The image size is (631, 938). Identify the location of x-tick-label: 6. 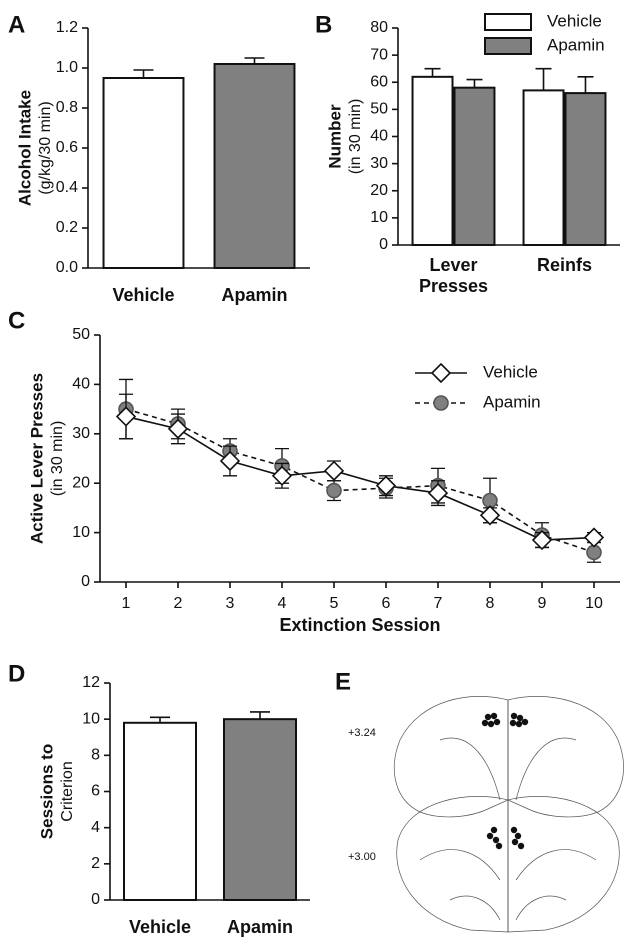
(386, 603).